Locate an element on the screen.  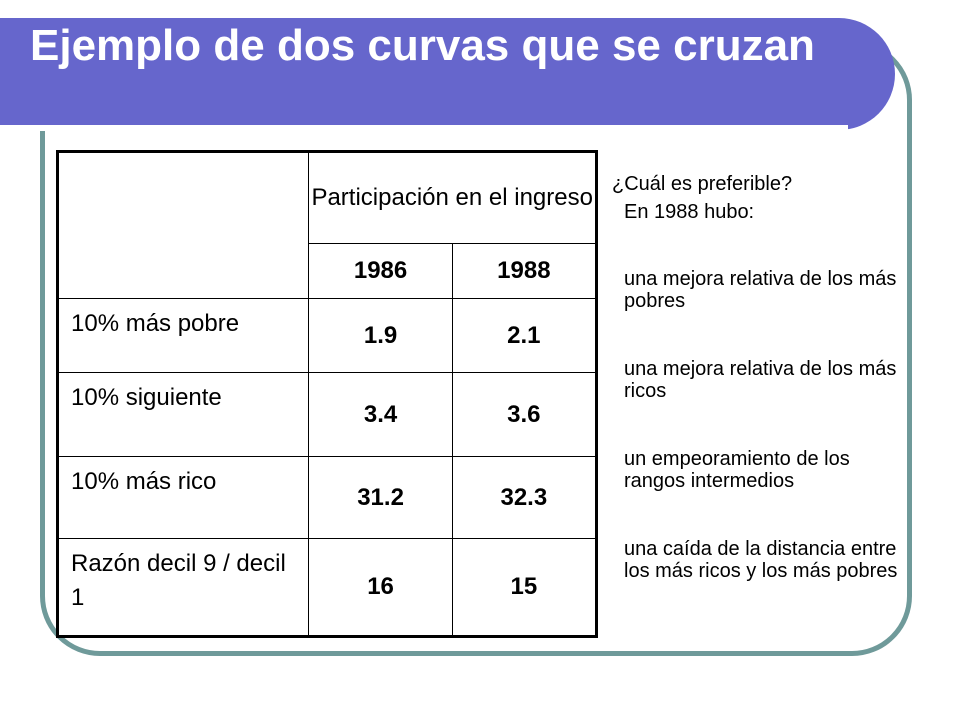
intro-text: En 1988 hubo: is located at coordinates (689, 212).